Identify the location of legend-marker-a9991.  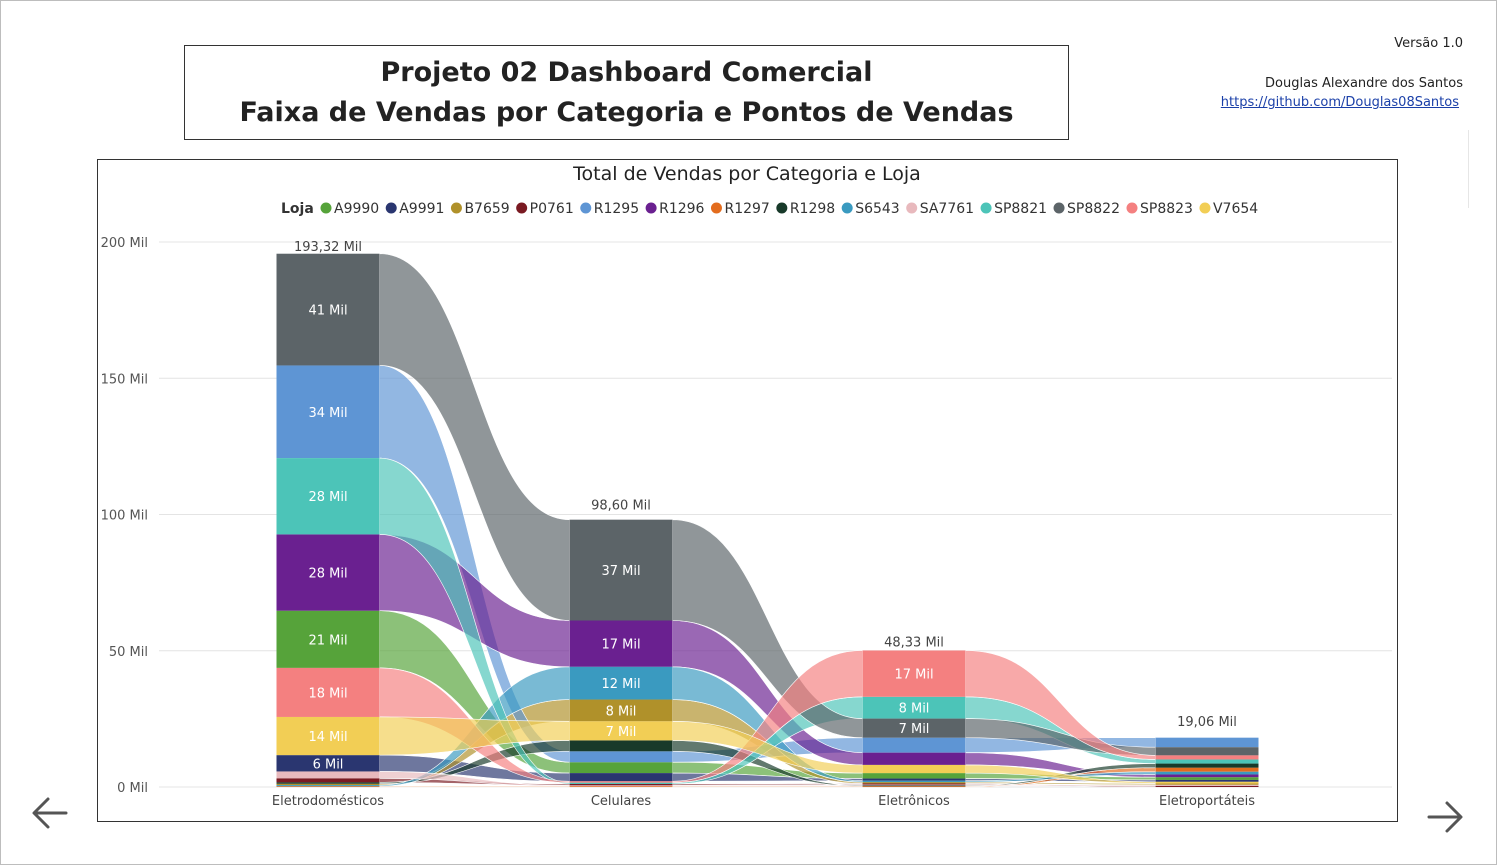
(391, 208).